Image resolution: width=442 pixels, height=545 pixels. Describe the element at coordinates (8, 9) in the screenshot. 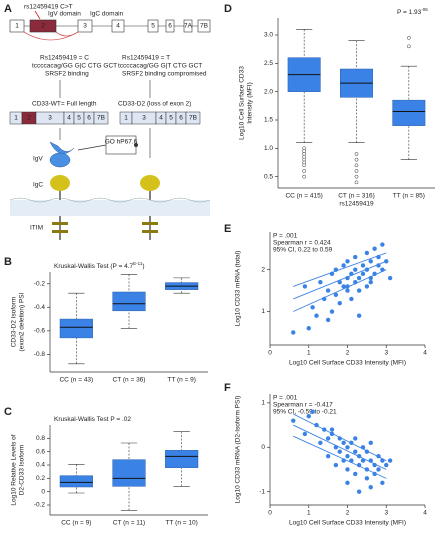

I see `panel-label: A` at that location.